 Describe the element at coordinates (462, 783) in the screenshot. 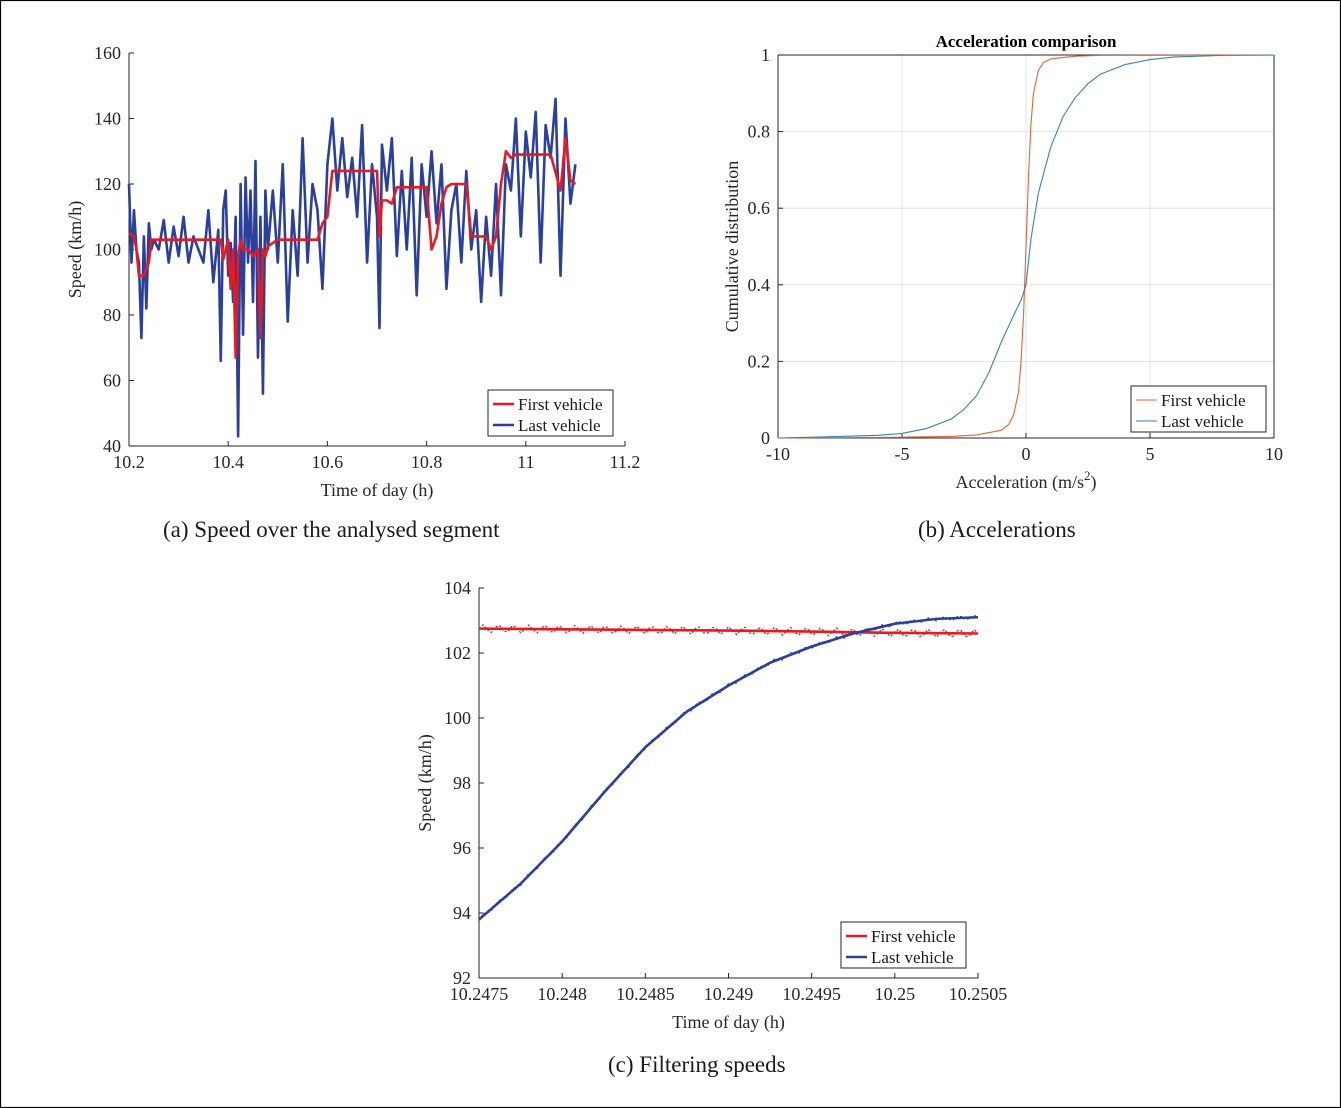

I see `chart-c-ytick-label-3: 98` at that location.